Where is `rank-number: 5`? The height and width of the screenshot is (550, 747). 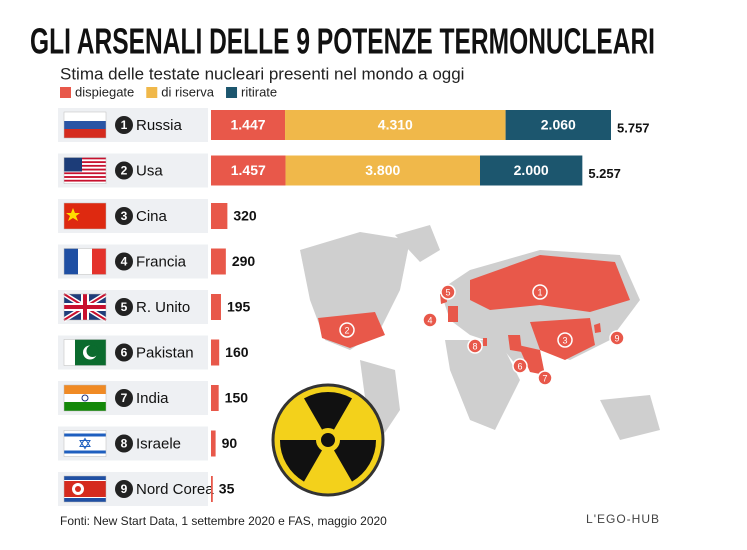
rank-number: 5 is located at coordinates (124, 307).